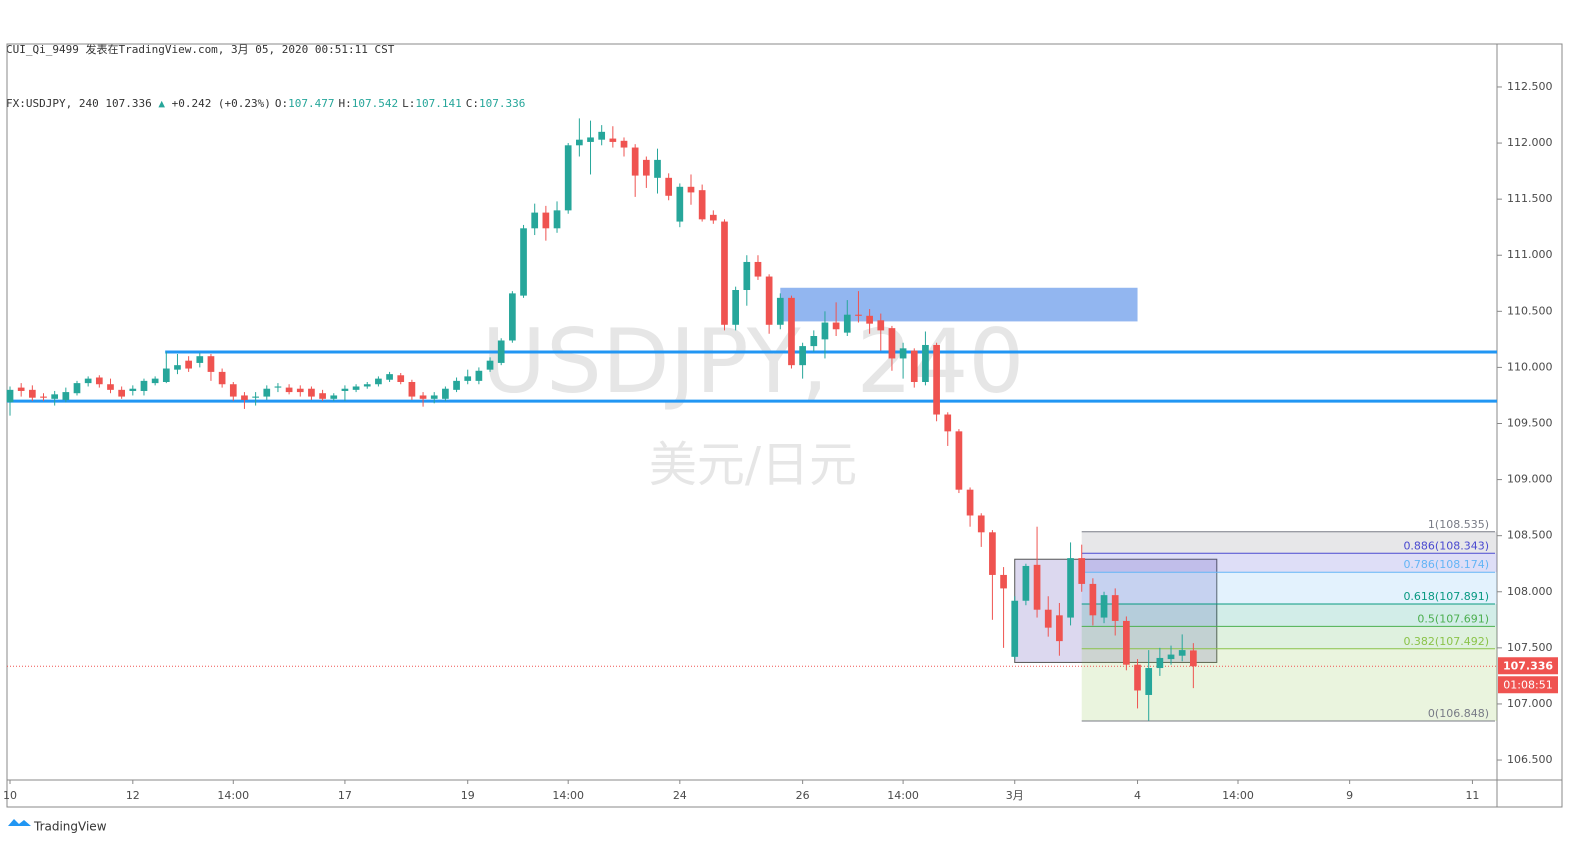  I want to click on y-tick-label: 112.000, so click(1530, 142).